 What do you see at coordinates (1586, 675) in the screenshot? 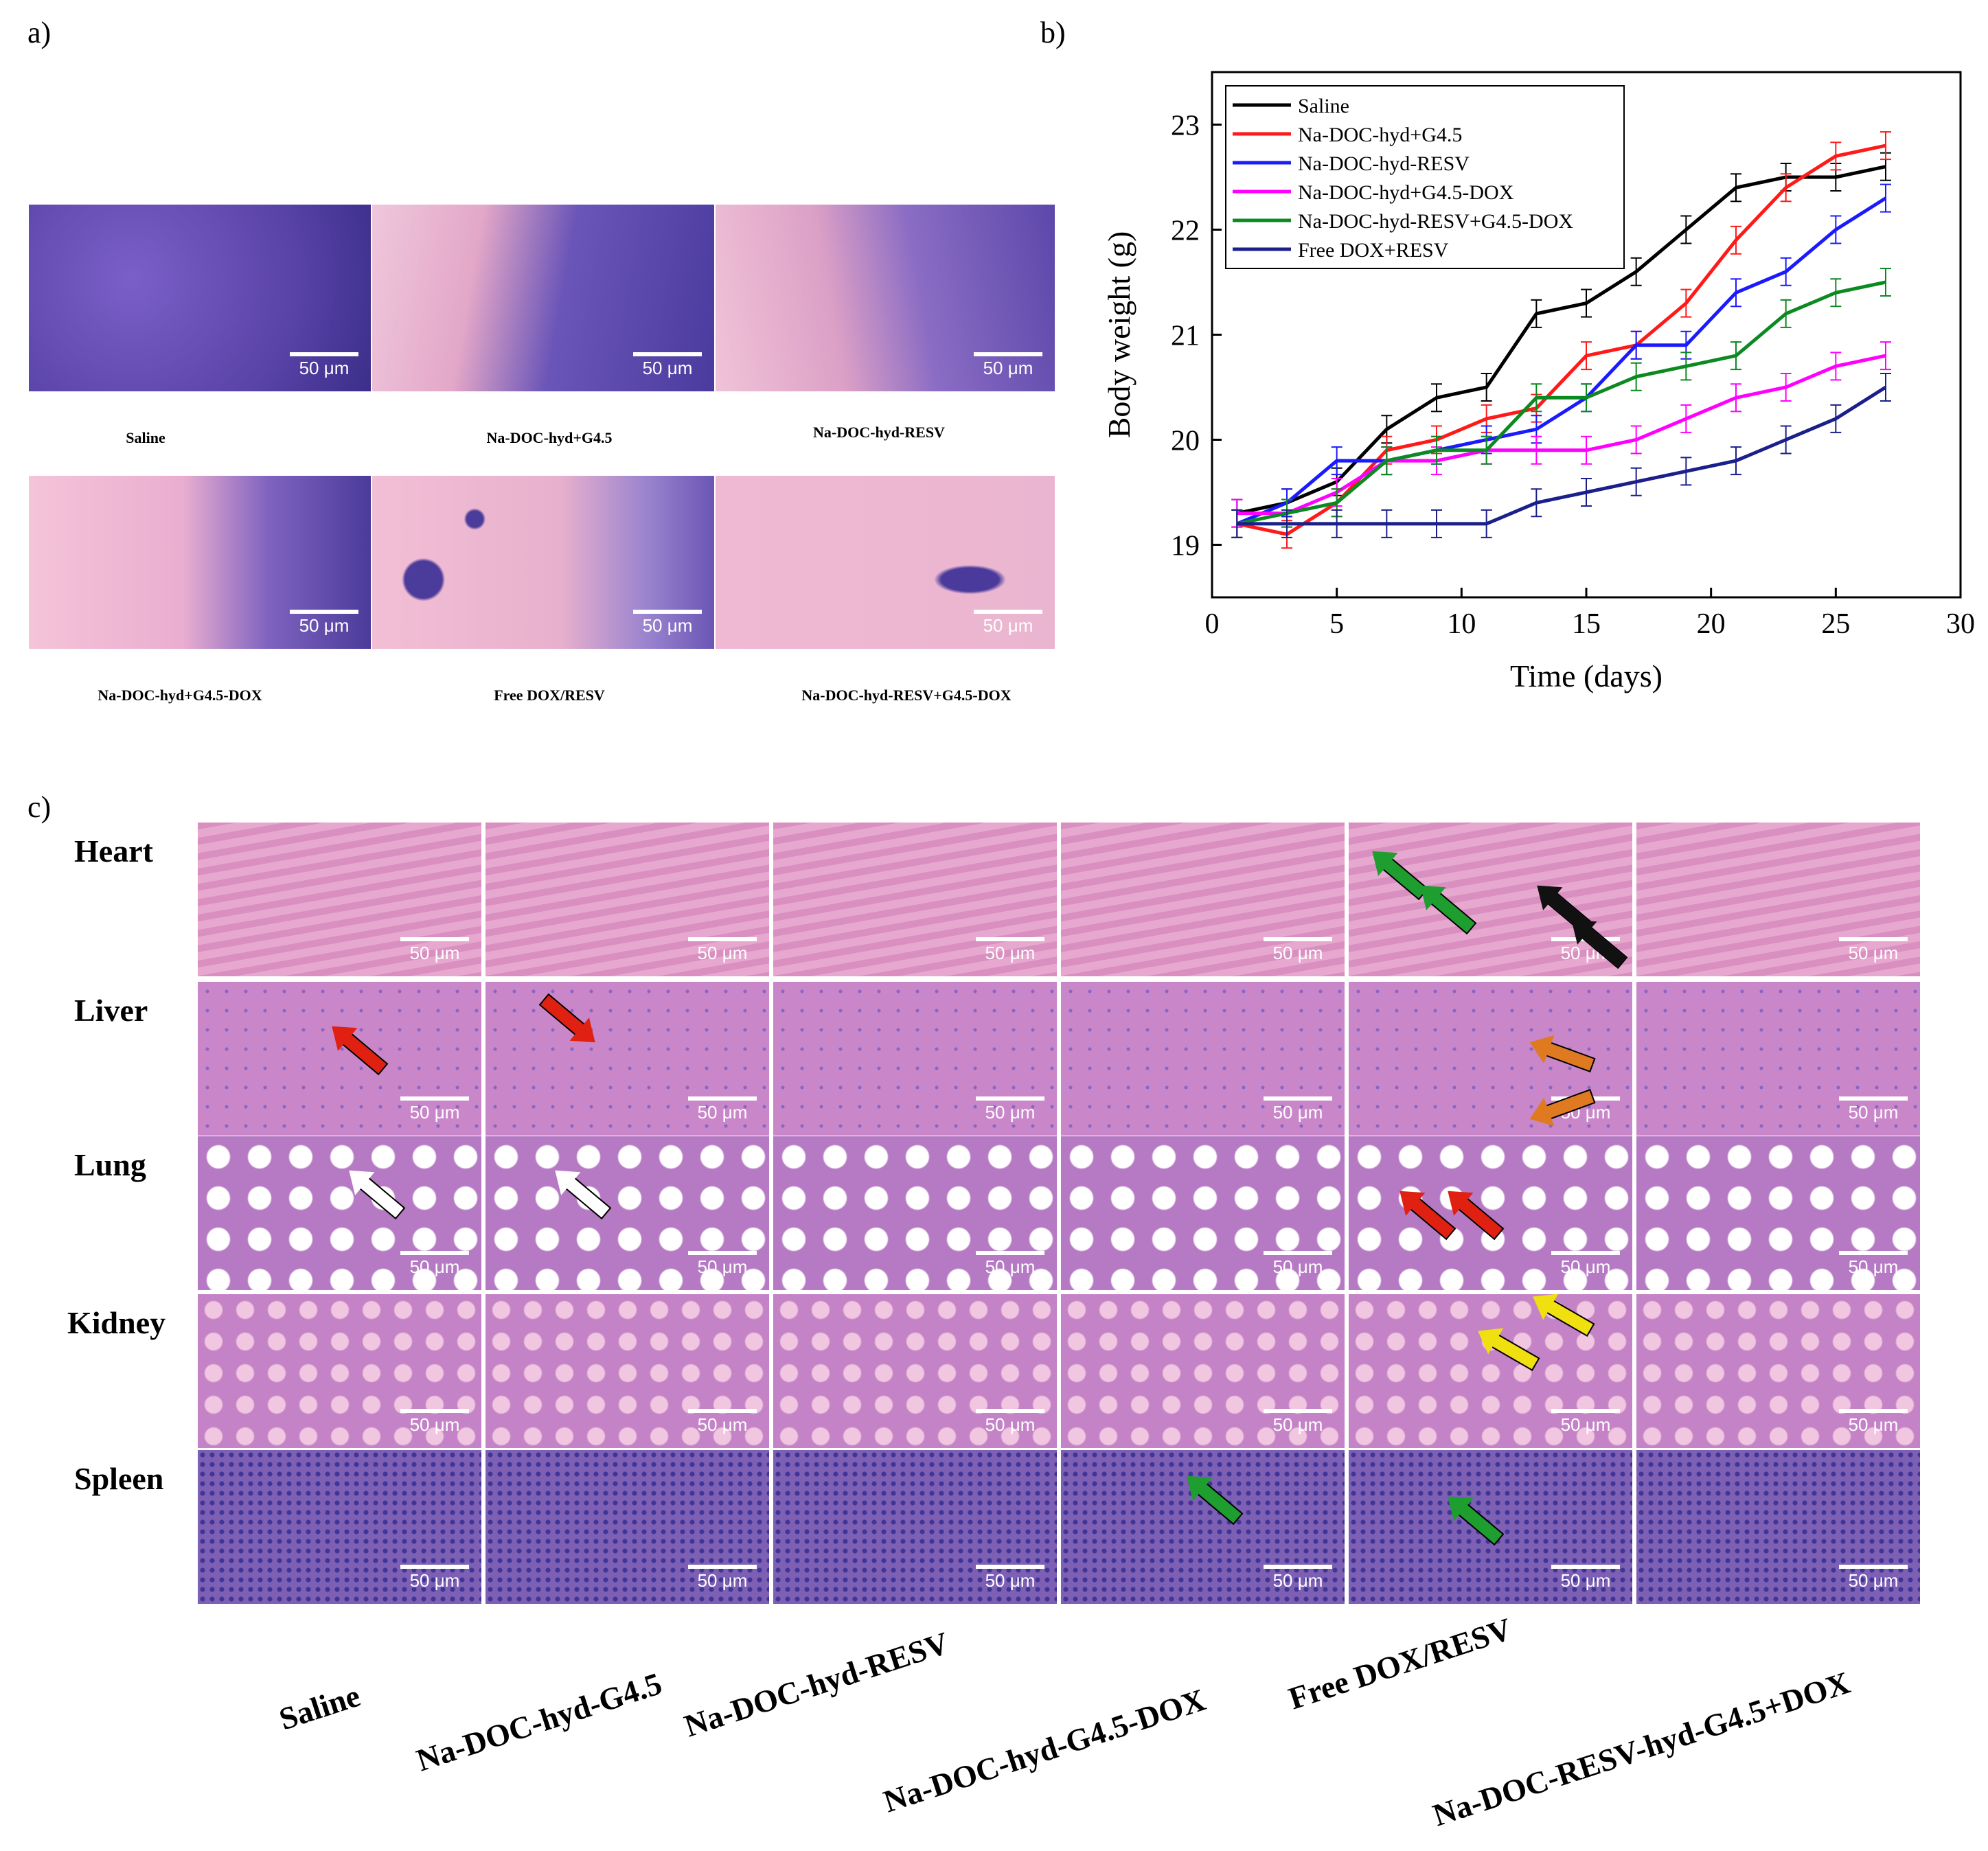
I see `x-axis-label: Time (days)` at bounding box center [1586, 675].